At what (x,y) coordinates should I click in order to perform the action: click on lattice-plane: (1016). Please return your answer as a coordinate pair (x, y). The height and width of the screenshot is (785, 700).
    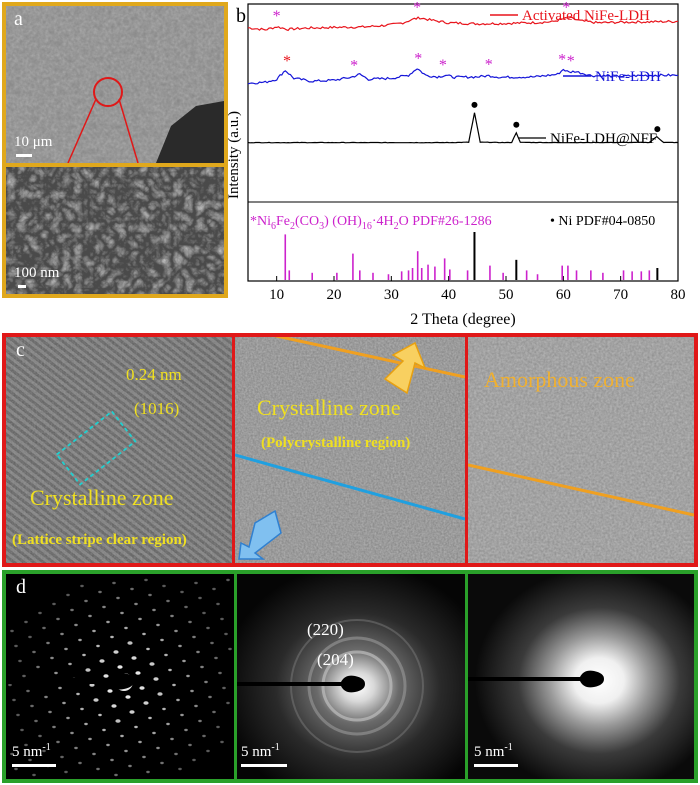
    Looking at the image, I should click on (157, 408).